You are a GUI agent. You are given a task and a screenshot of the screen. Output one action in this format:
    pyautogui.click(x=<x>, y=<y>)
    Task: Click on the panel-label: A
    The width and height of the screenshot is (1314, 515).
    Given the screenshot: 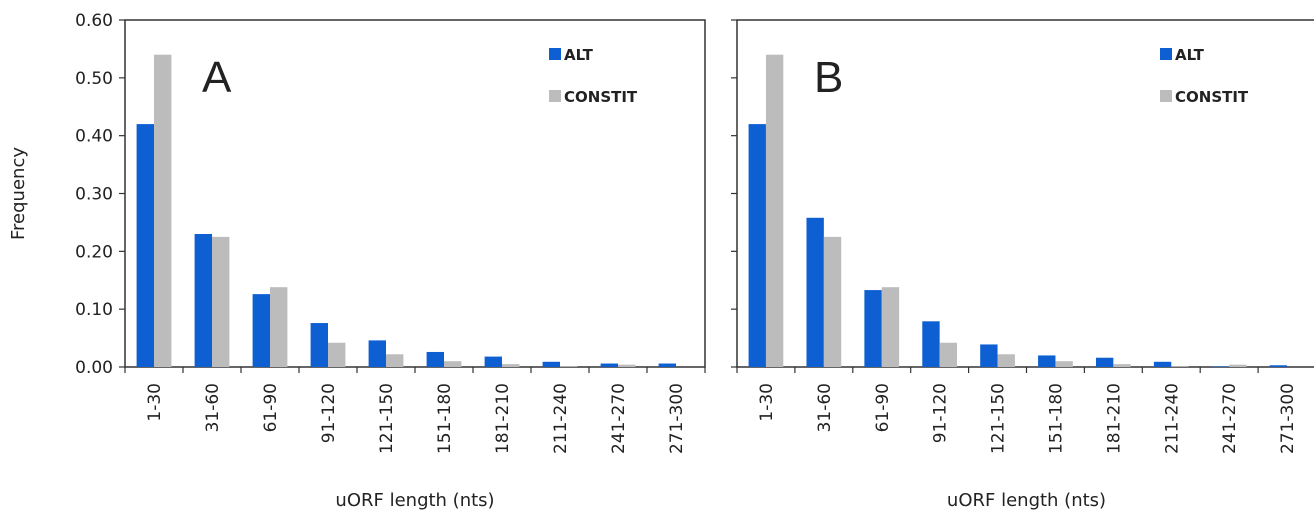 What is the action you would take?
    pyautogui.click(x=217, y=77)
    